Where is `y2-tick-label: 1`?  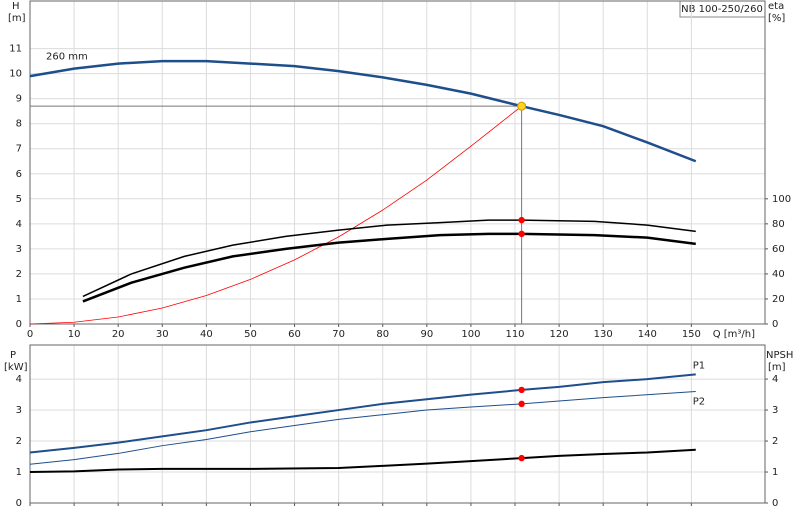
y2-tick-label: 1 is located at coordinates (775, 472).